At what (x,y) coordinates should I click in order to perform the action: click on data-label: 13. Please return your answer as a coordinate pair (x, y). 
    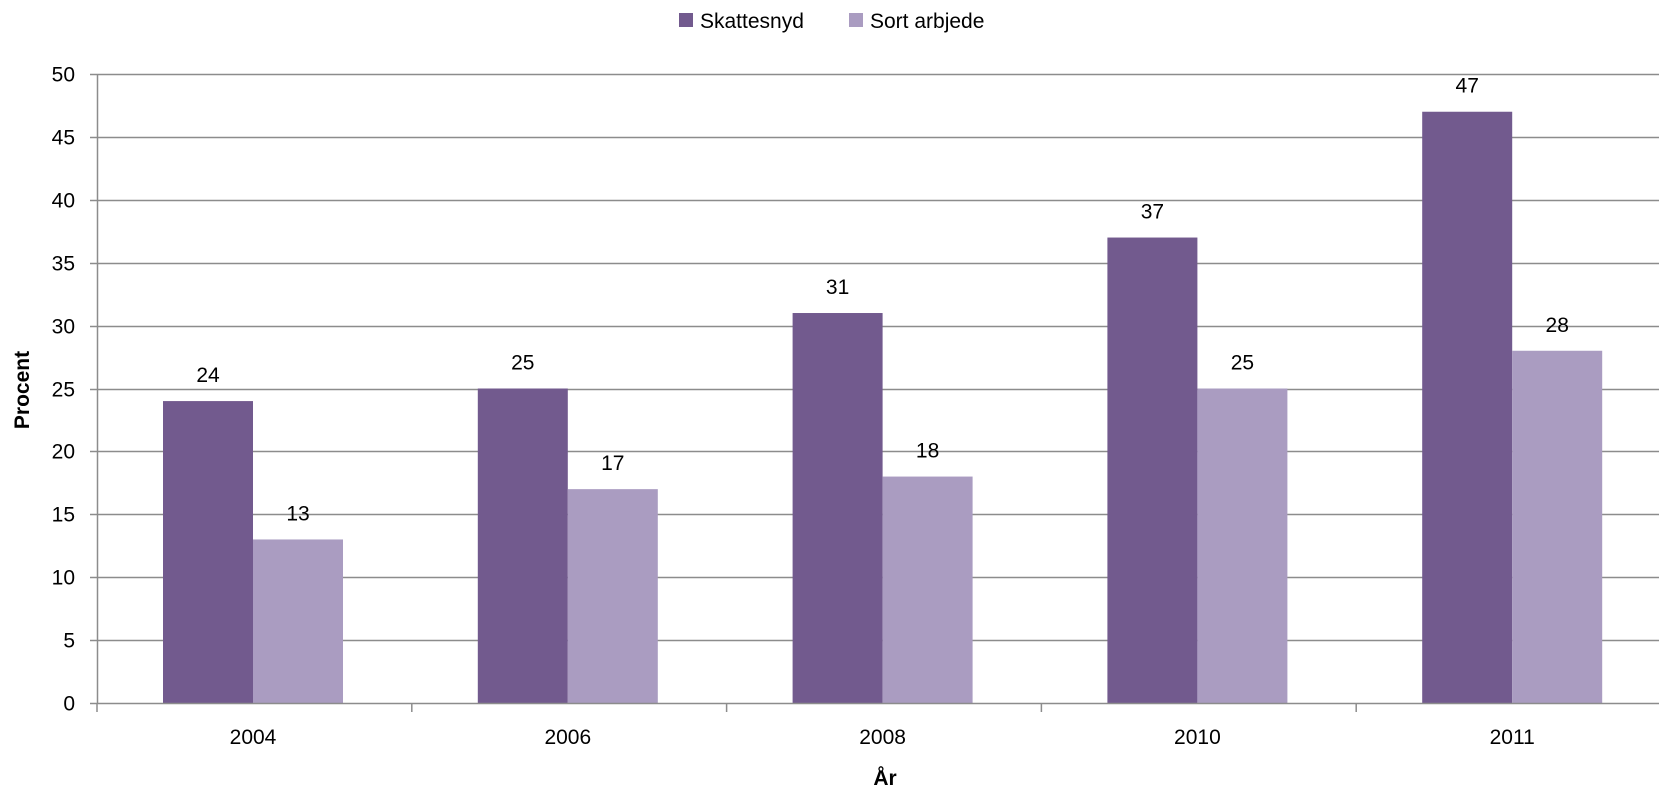
    Looking at the image, I should click on (297, 513).